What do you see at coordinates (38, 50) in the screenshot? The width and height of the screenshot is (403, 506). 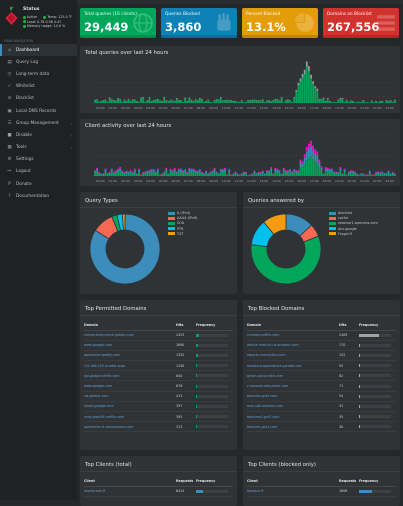 I see `sidebar-item-dashboard: ⌂Dashboard` at bounding box center [38, 50].